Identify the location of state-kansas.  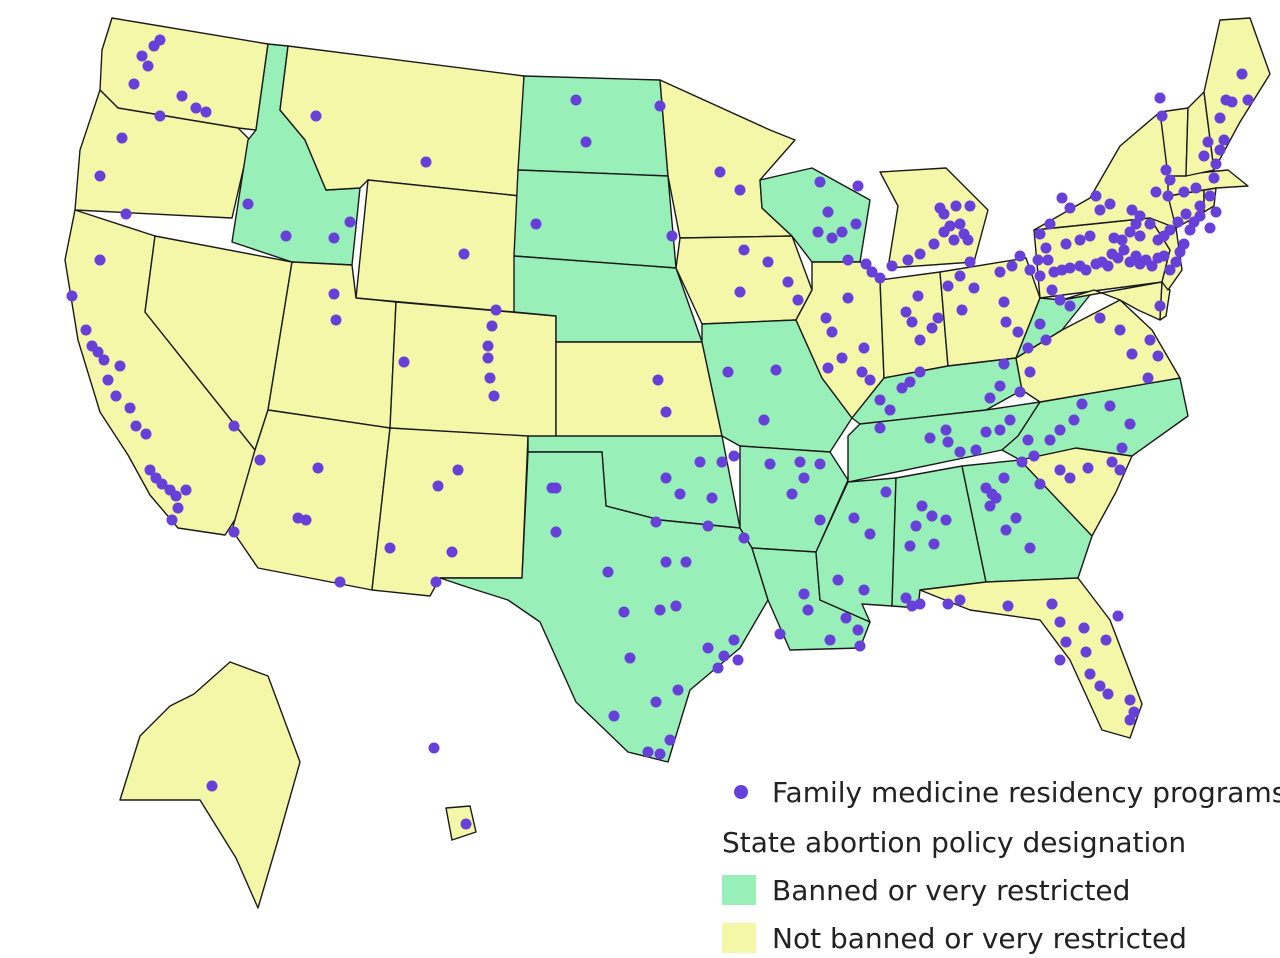
(639, 391).